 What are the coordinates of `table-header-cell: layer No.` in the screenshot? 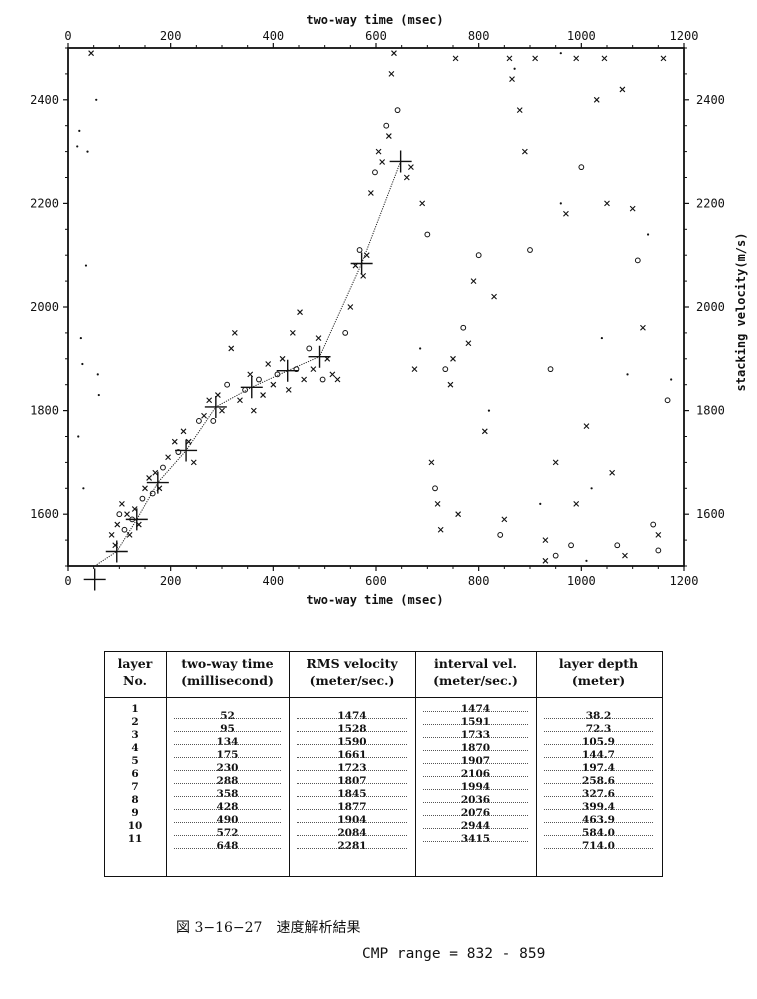 It's located at (135, 672).